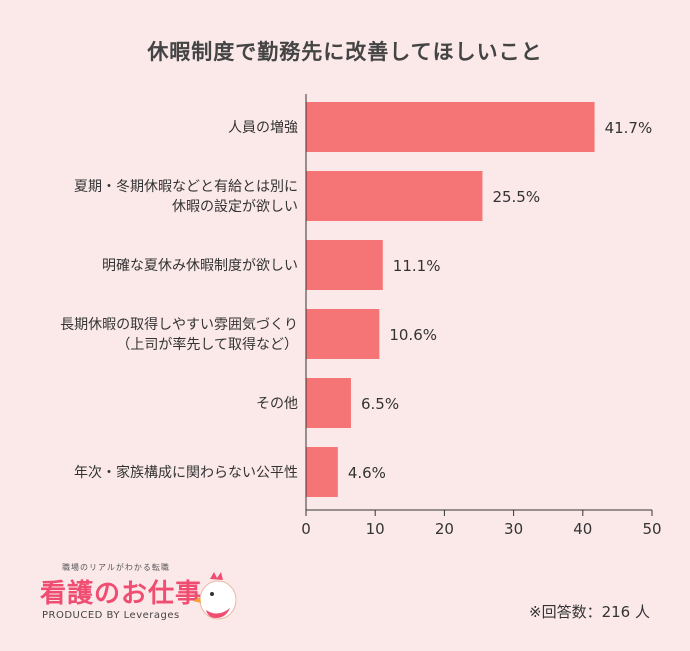 The width and height of the screenshot is (690, 651). What do you see at coordinates (121, 594) in the screenshot?
I see `logo-name: 看護のお仕事` at bounding box center [121, 594].